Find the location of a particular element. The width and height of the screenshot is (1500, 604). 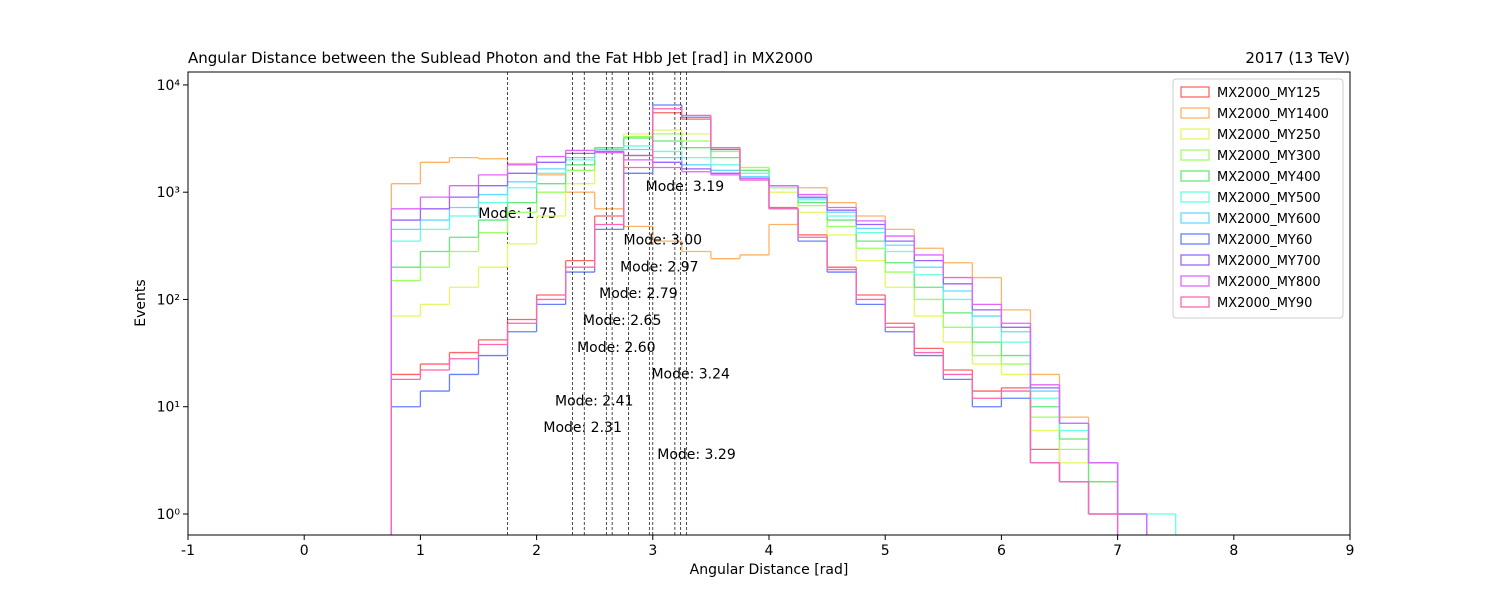

y-axis-label: Events is located at coordinates (141, 302).